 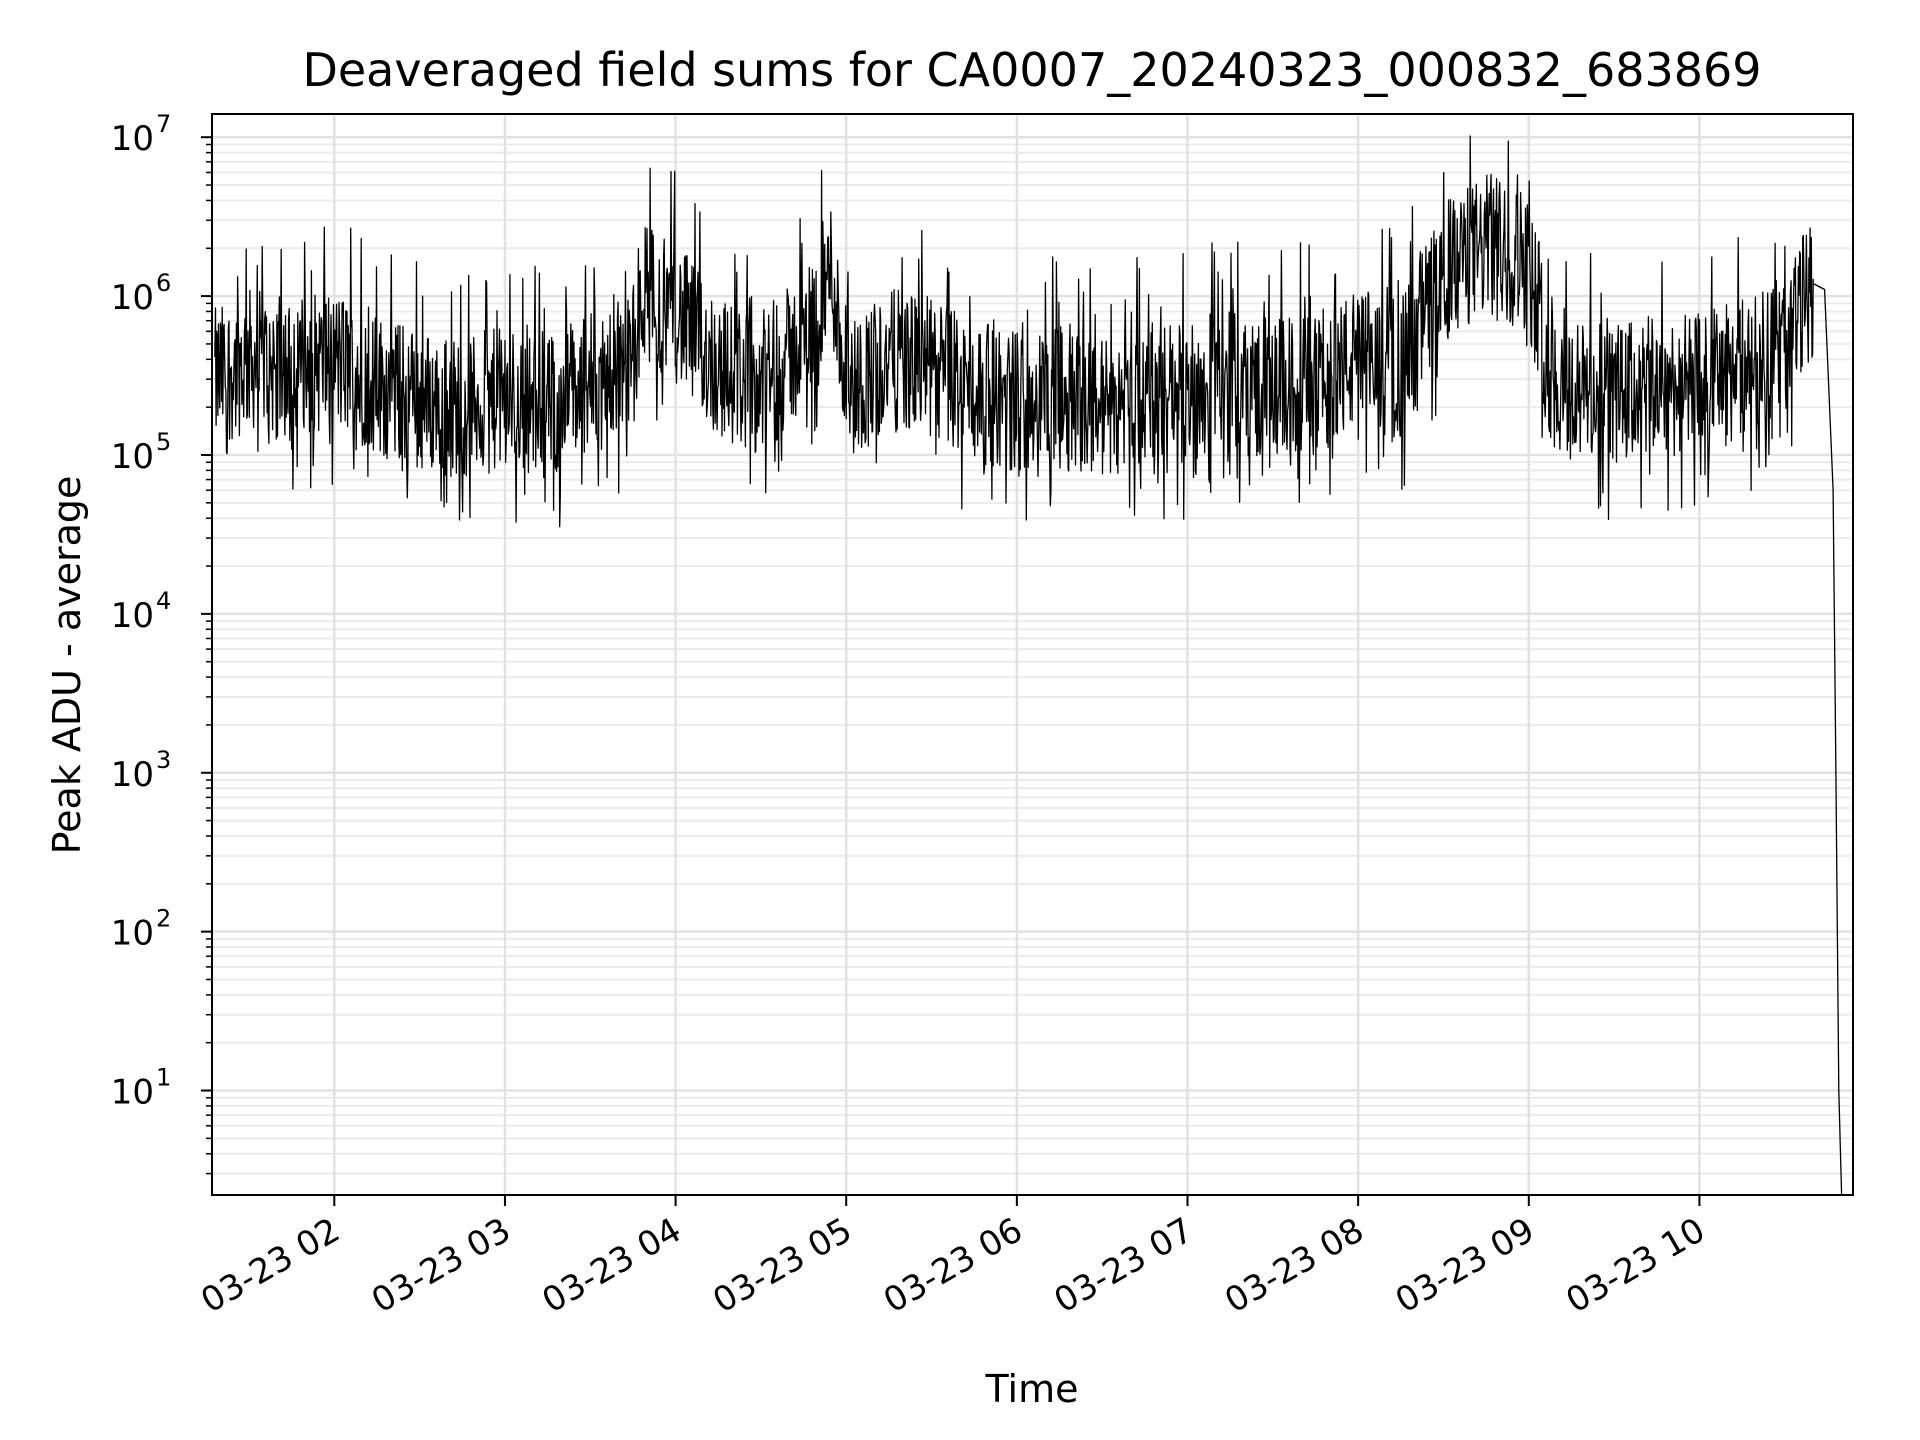 I want to click on y-tick-label-exponent: 3, so click(x=163, y=760).